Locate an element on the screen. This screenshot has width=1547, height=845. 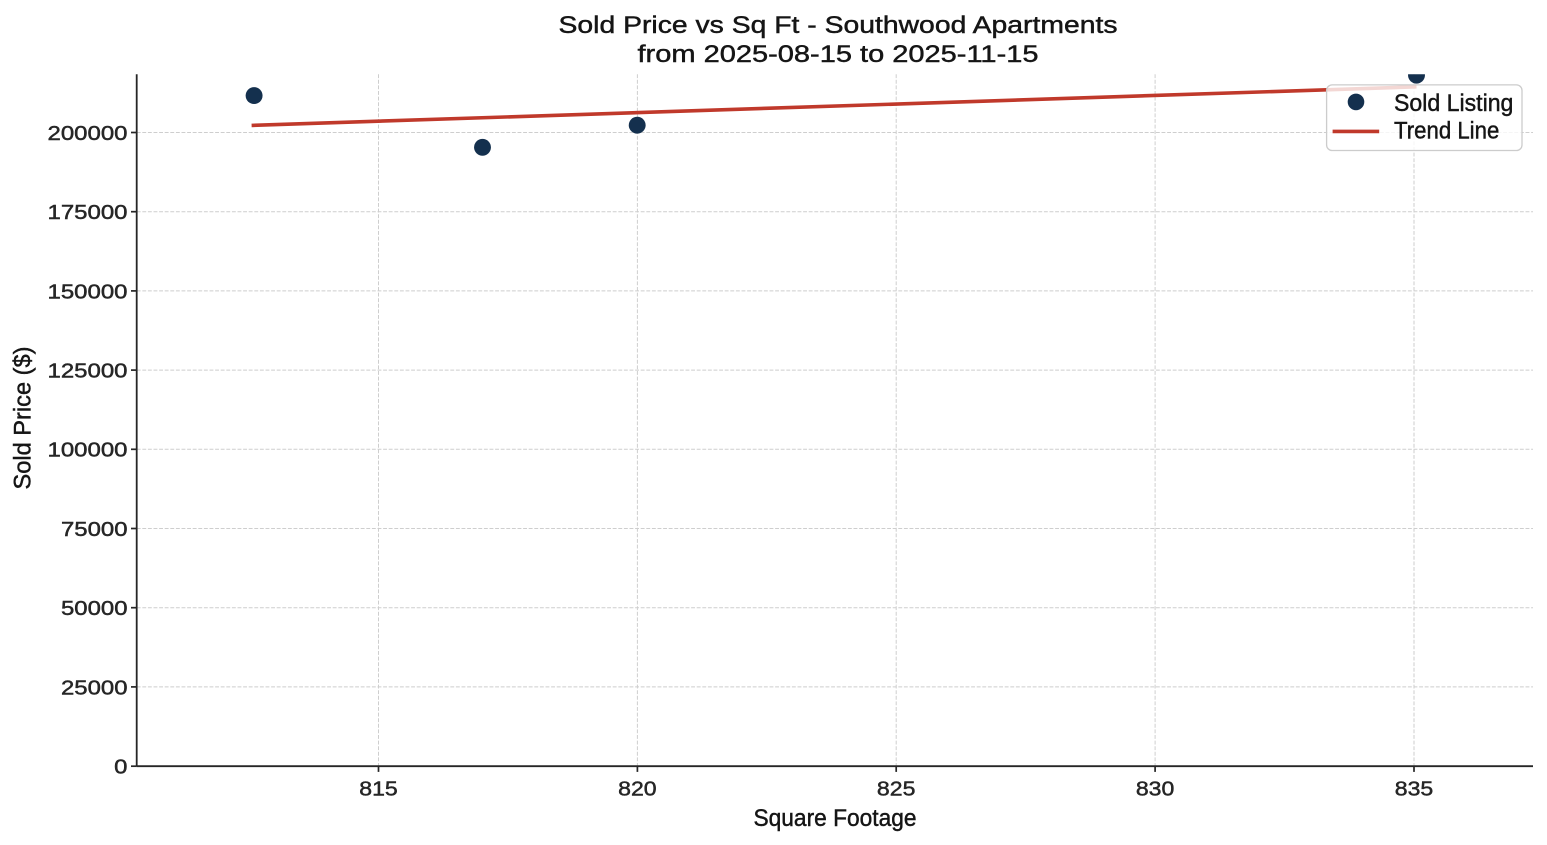
svg-text: 125000 is located at coordinates (88, 371).